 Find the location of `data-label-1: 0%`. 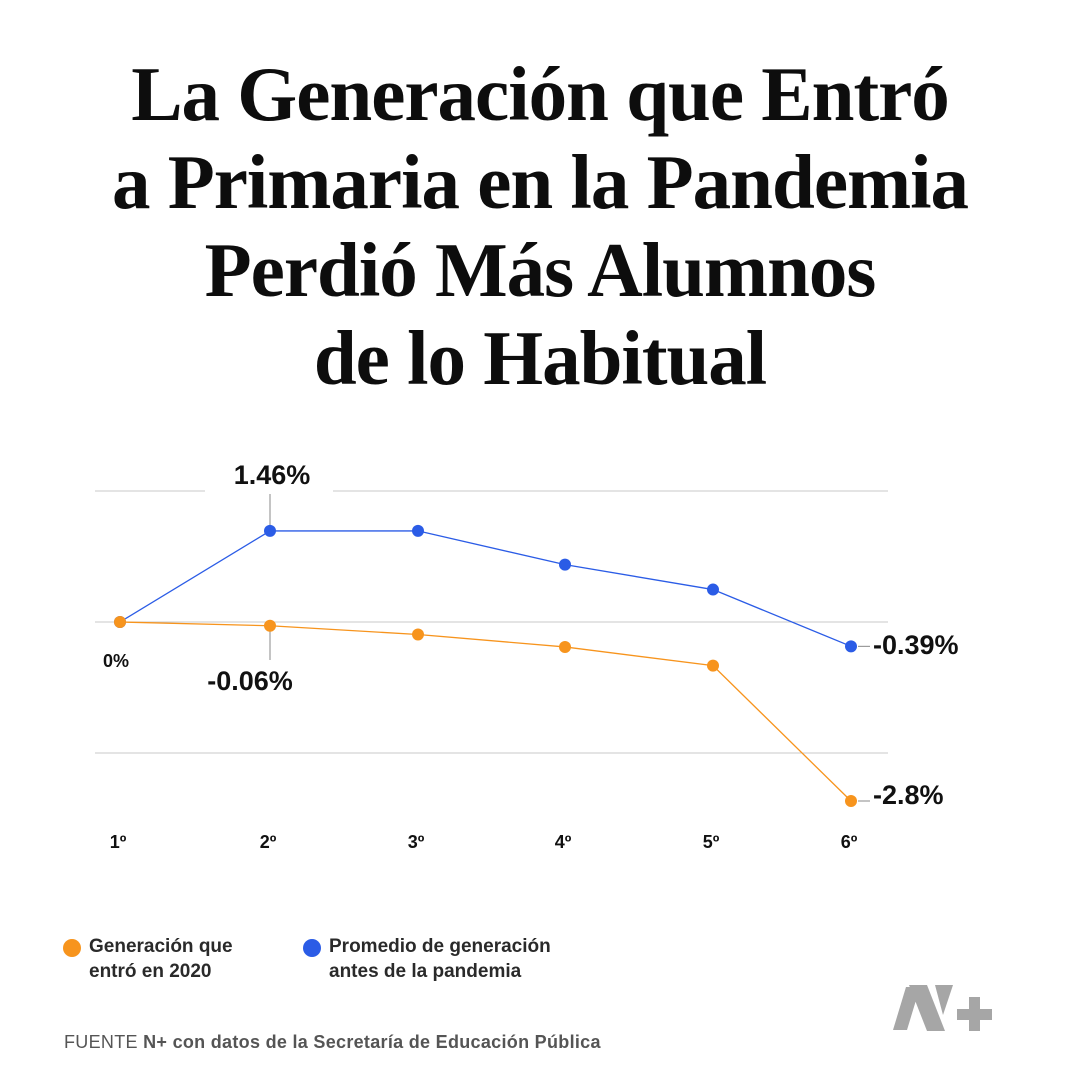

data-label-1: 0% is located at coordinates (116, 661).